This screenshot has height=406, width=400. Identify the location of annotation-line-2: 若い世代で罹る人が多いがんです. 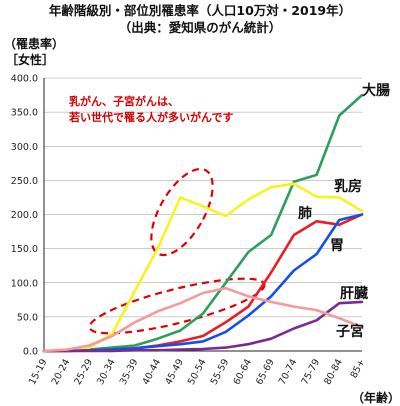
(151, 117).